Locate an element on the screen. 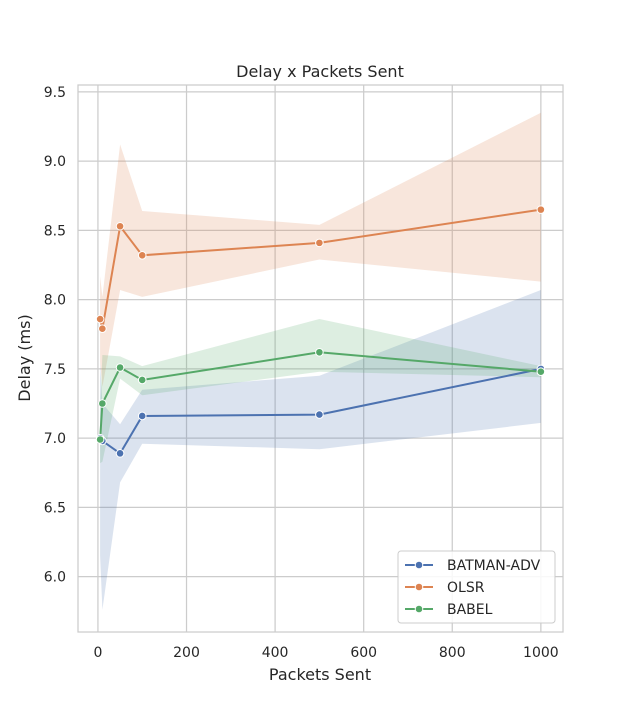 The image size is (625, 710). legend-label-olsr: OLSR is located at coordinates (466, 588).